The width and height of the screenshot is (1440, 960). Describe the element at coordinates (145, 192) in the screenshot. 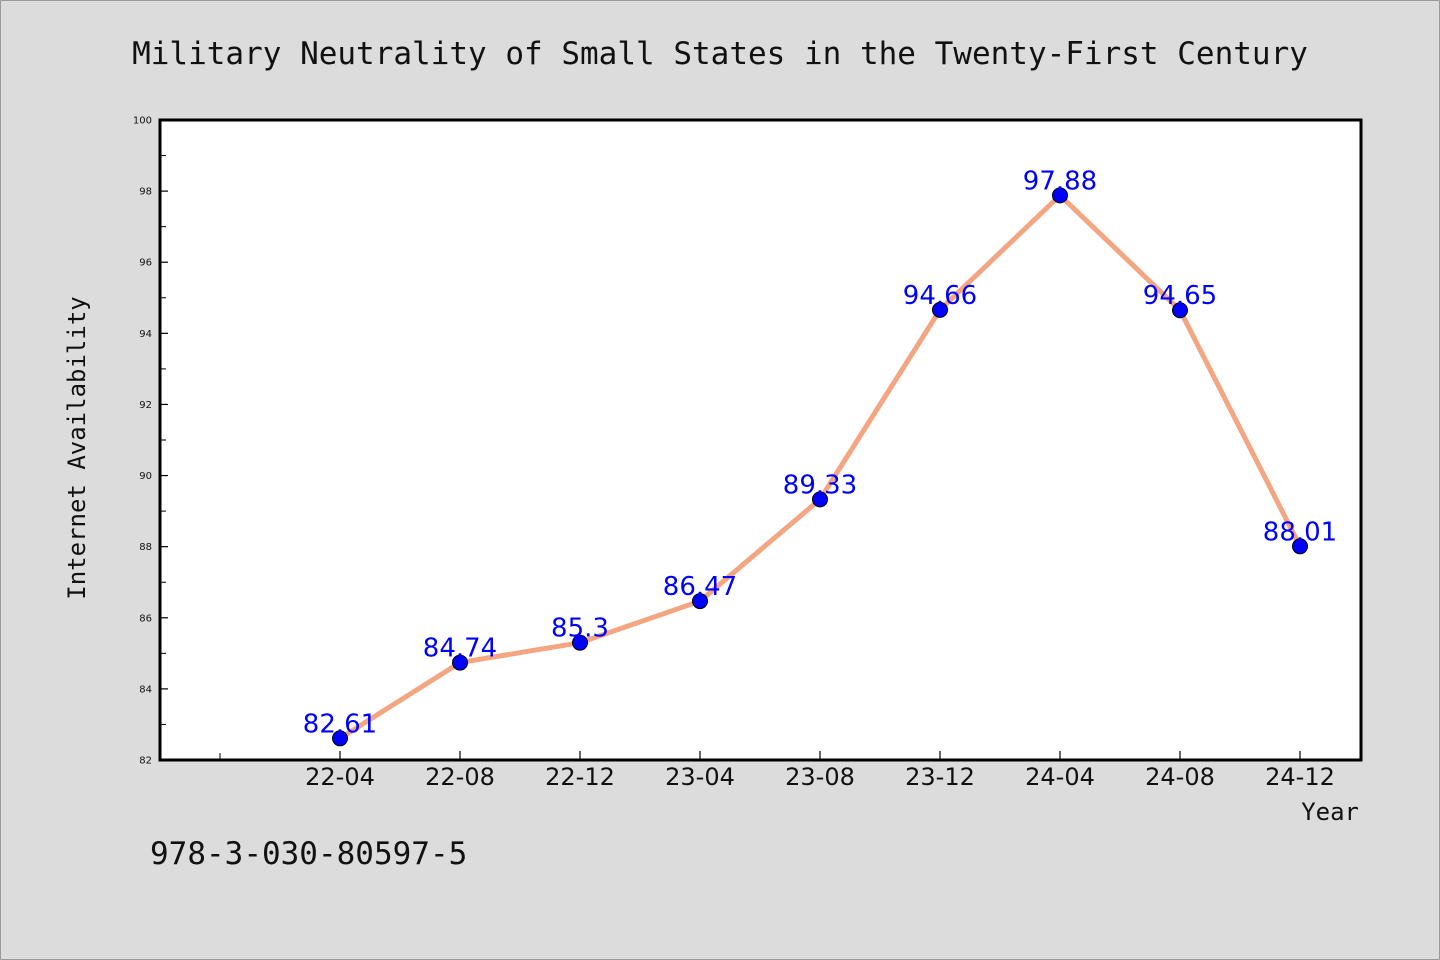

I see `y-tick-label: 98` at that location.